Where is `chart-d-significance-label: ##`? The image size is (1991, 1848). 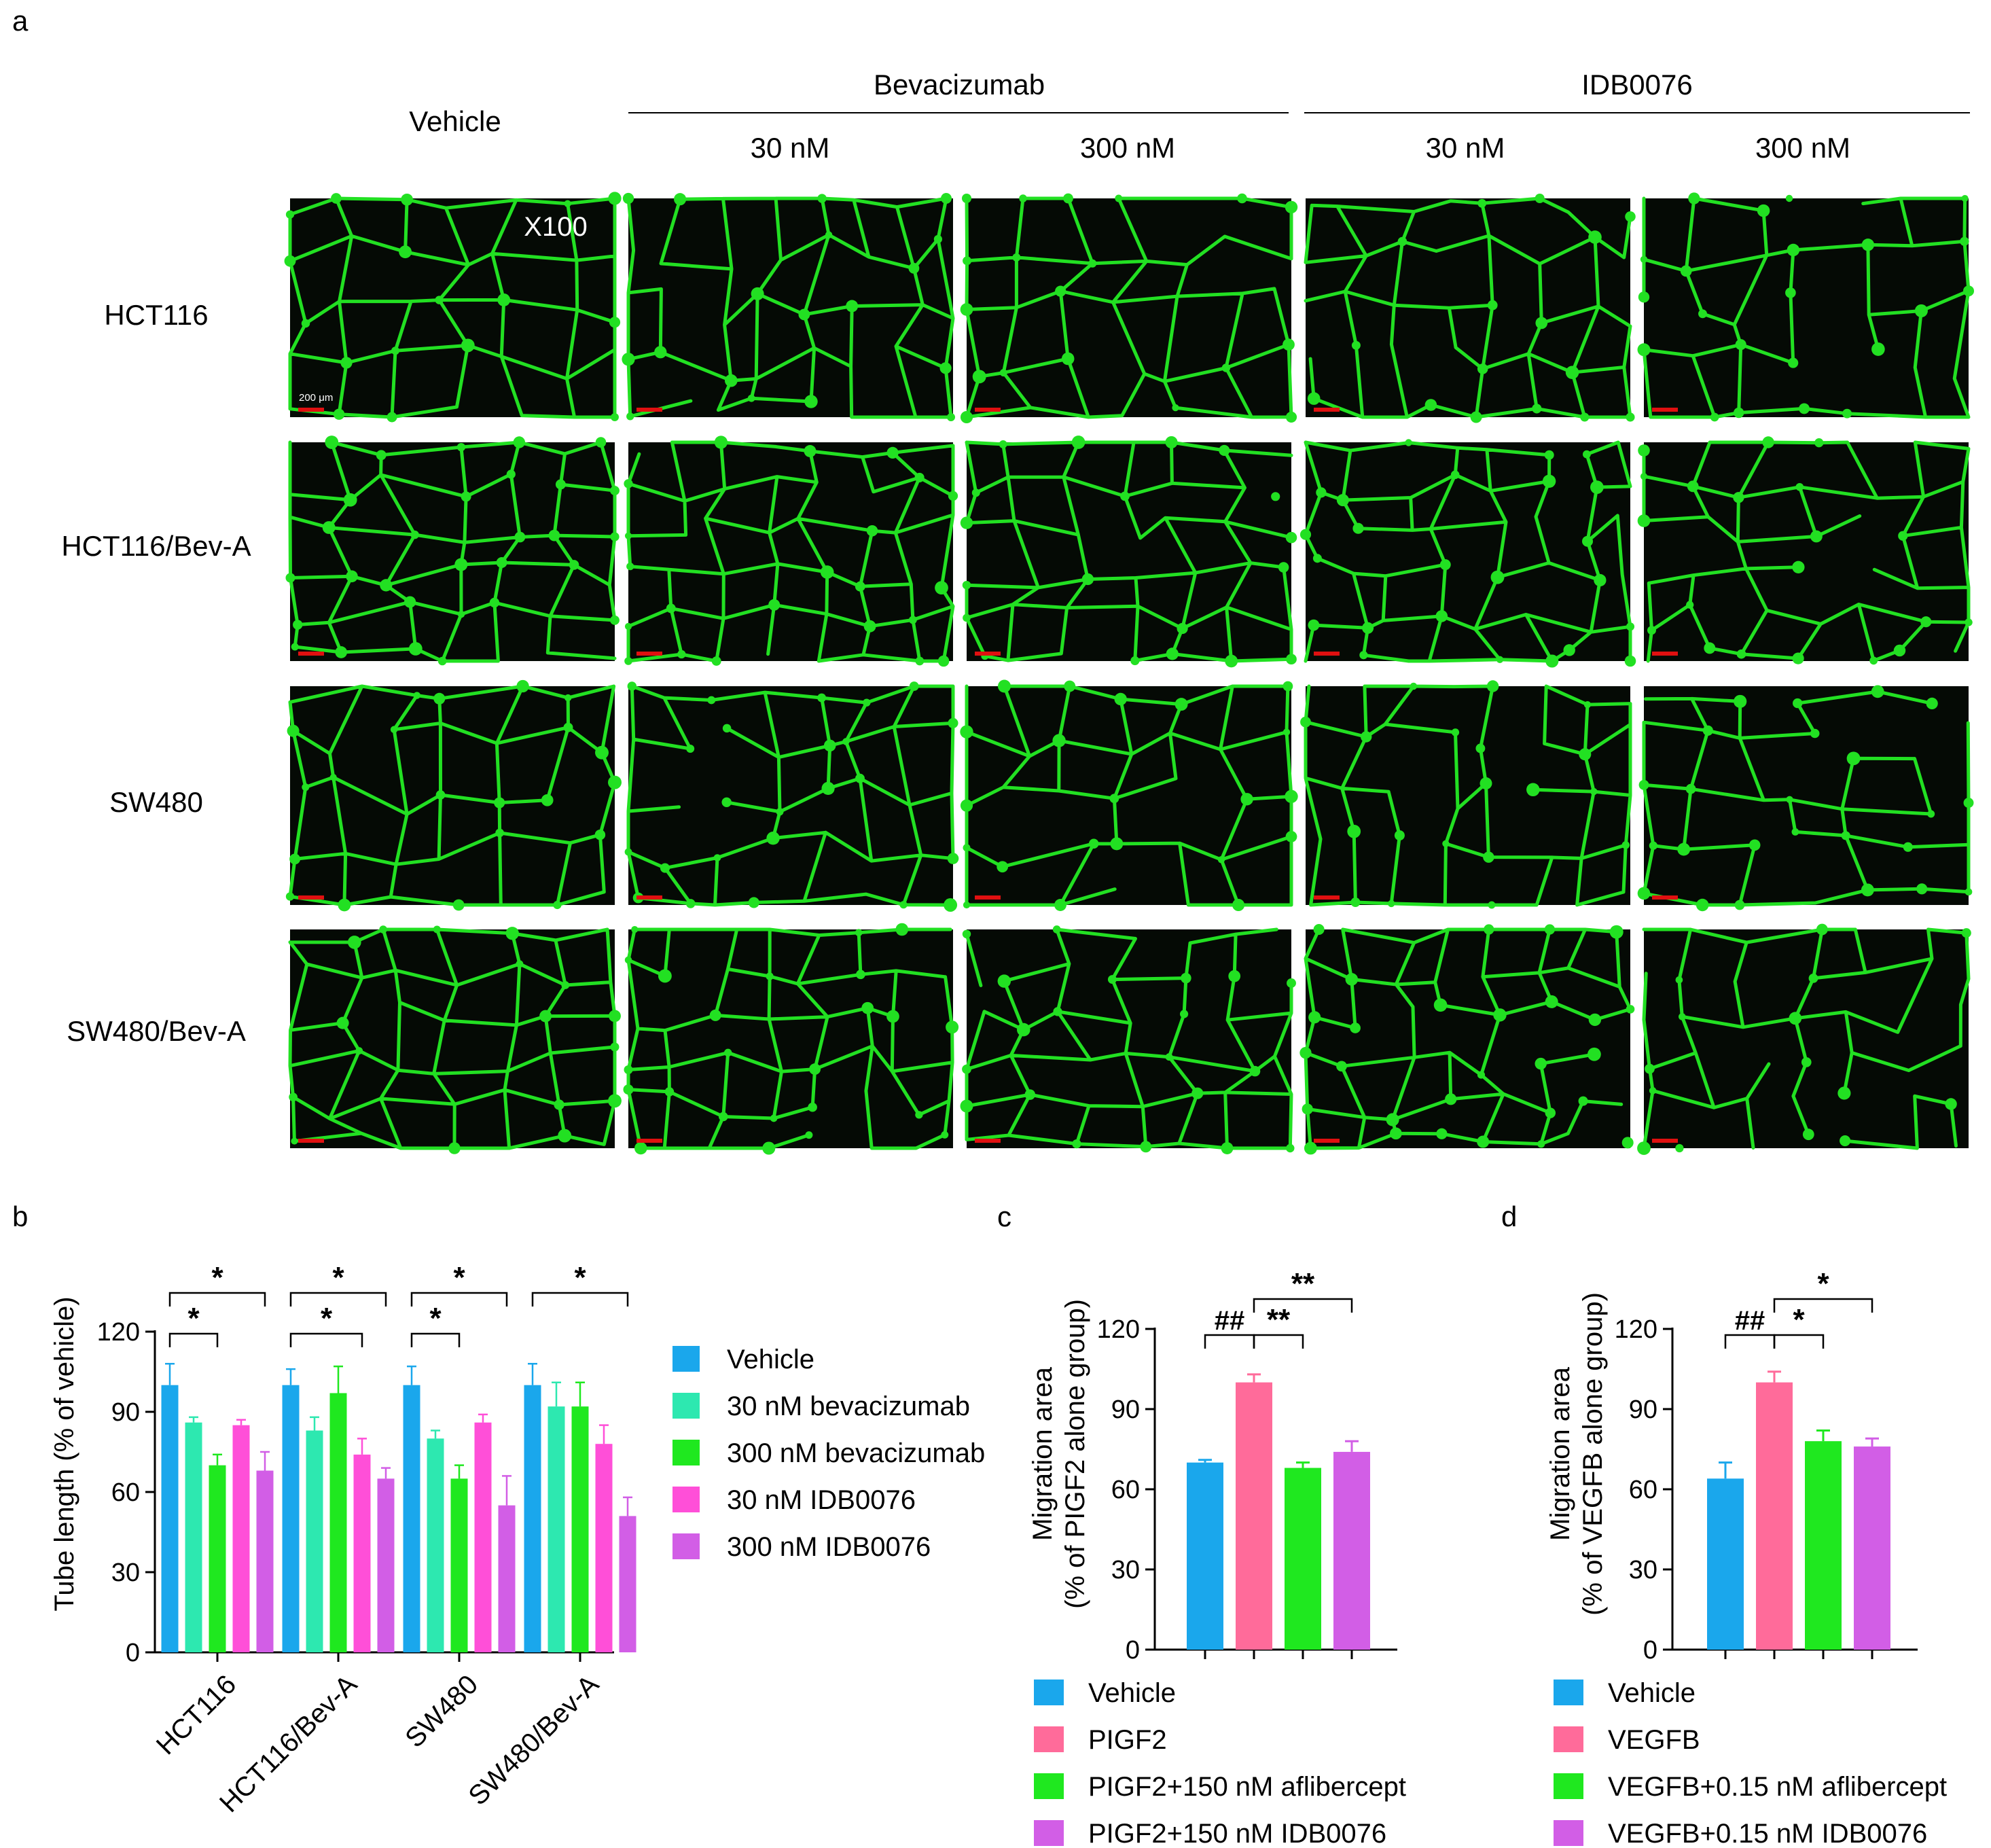
chart-d-significance-label: ## is located at coordinates (1750, 1321).